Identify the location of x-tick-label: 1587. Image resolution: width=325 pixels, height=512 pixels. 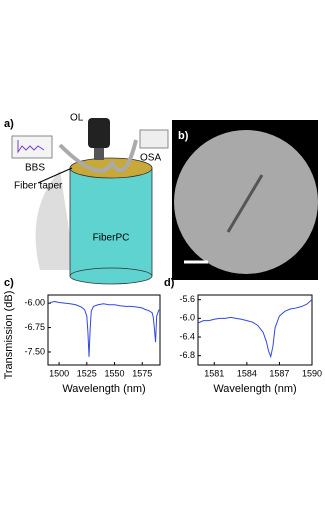
(279, 373).